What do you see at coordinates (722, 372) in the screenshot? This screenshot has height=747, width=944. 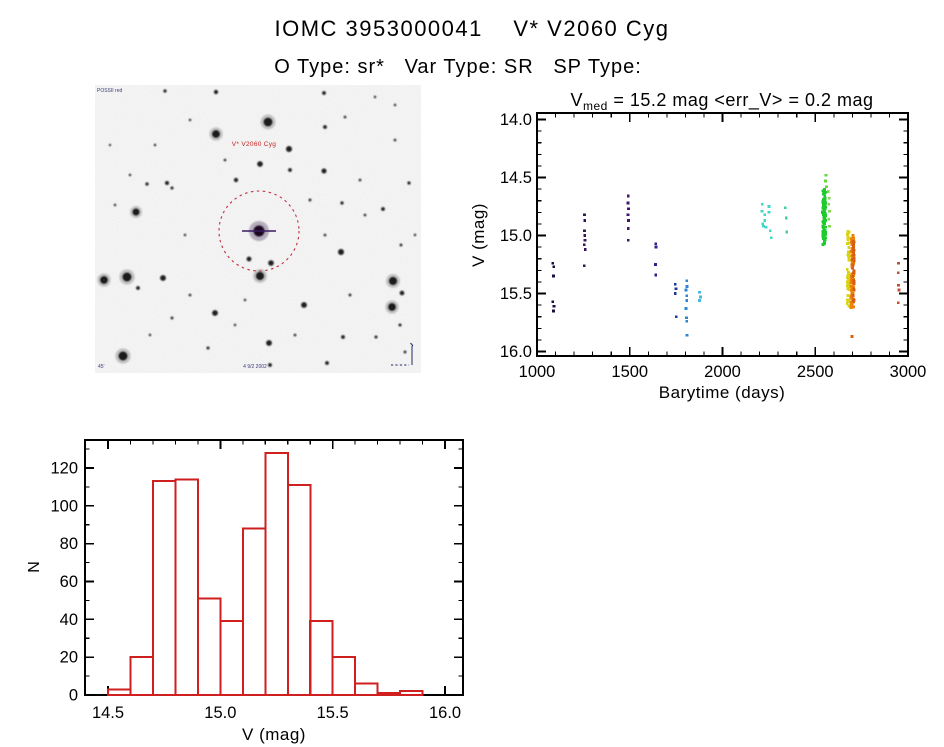 I see `x-tick-label: 2000` at bounding box center [722, 372].